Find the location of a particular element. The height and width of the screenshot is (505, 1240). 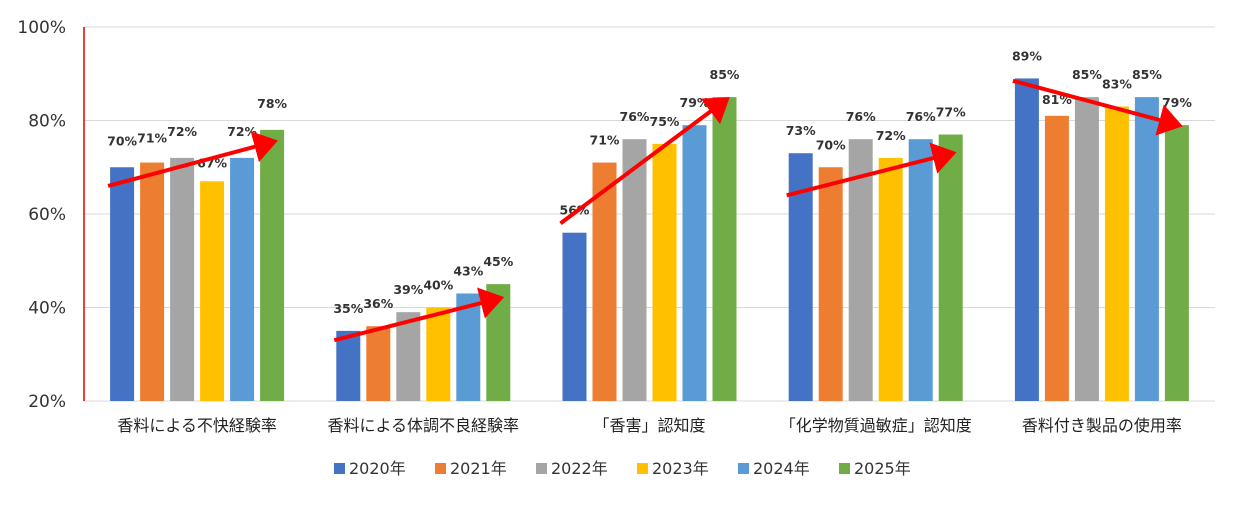

data-label: 83% is located at coordinates (1117, 83).